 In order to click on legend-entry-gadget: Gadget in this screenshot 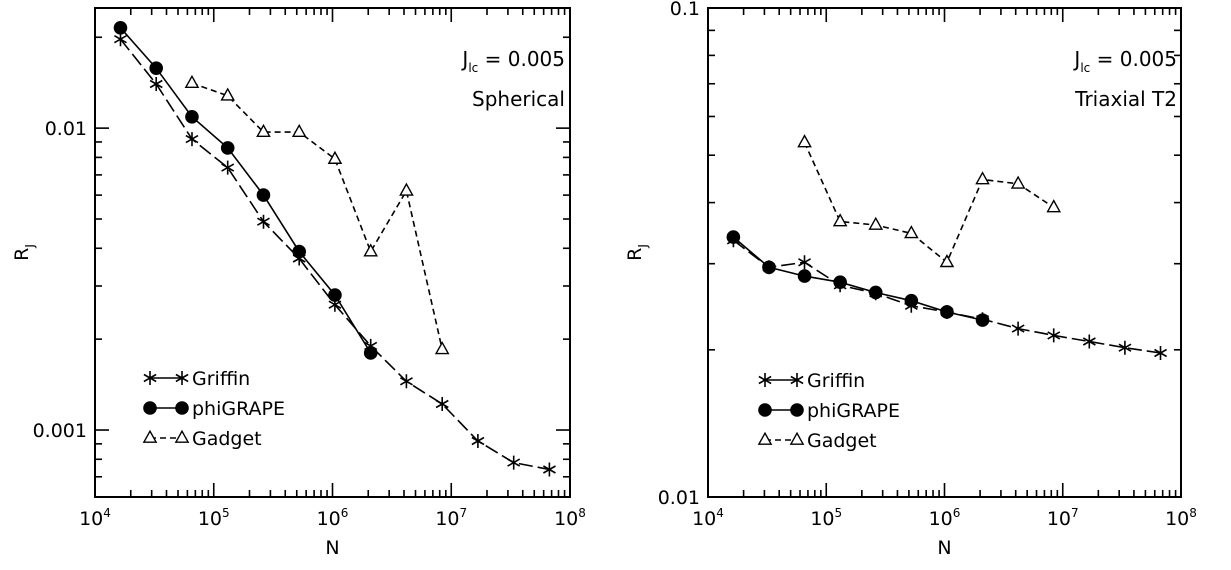, I will do `click(202, 439)`.